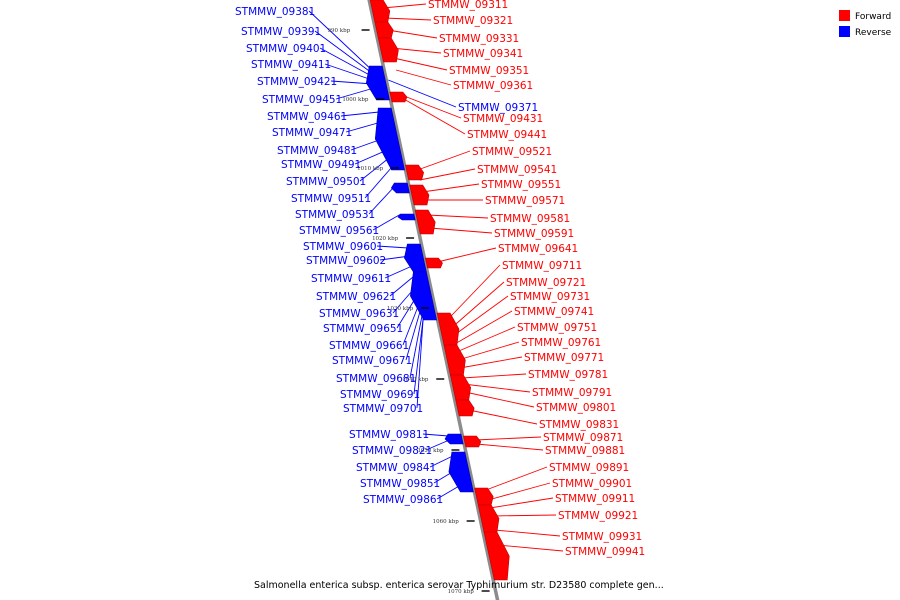 This screenshot has height=600, width=900. I want to click on reverse-gene-label: STMMW_09491, so click(321, 165).